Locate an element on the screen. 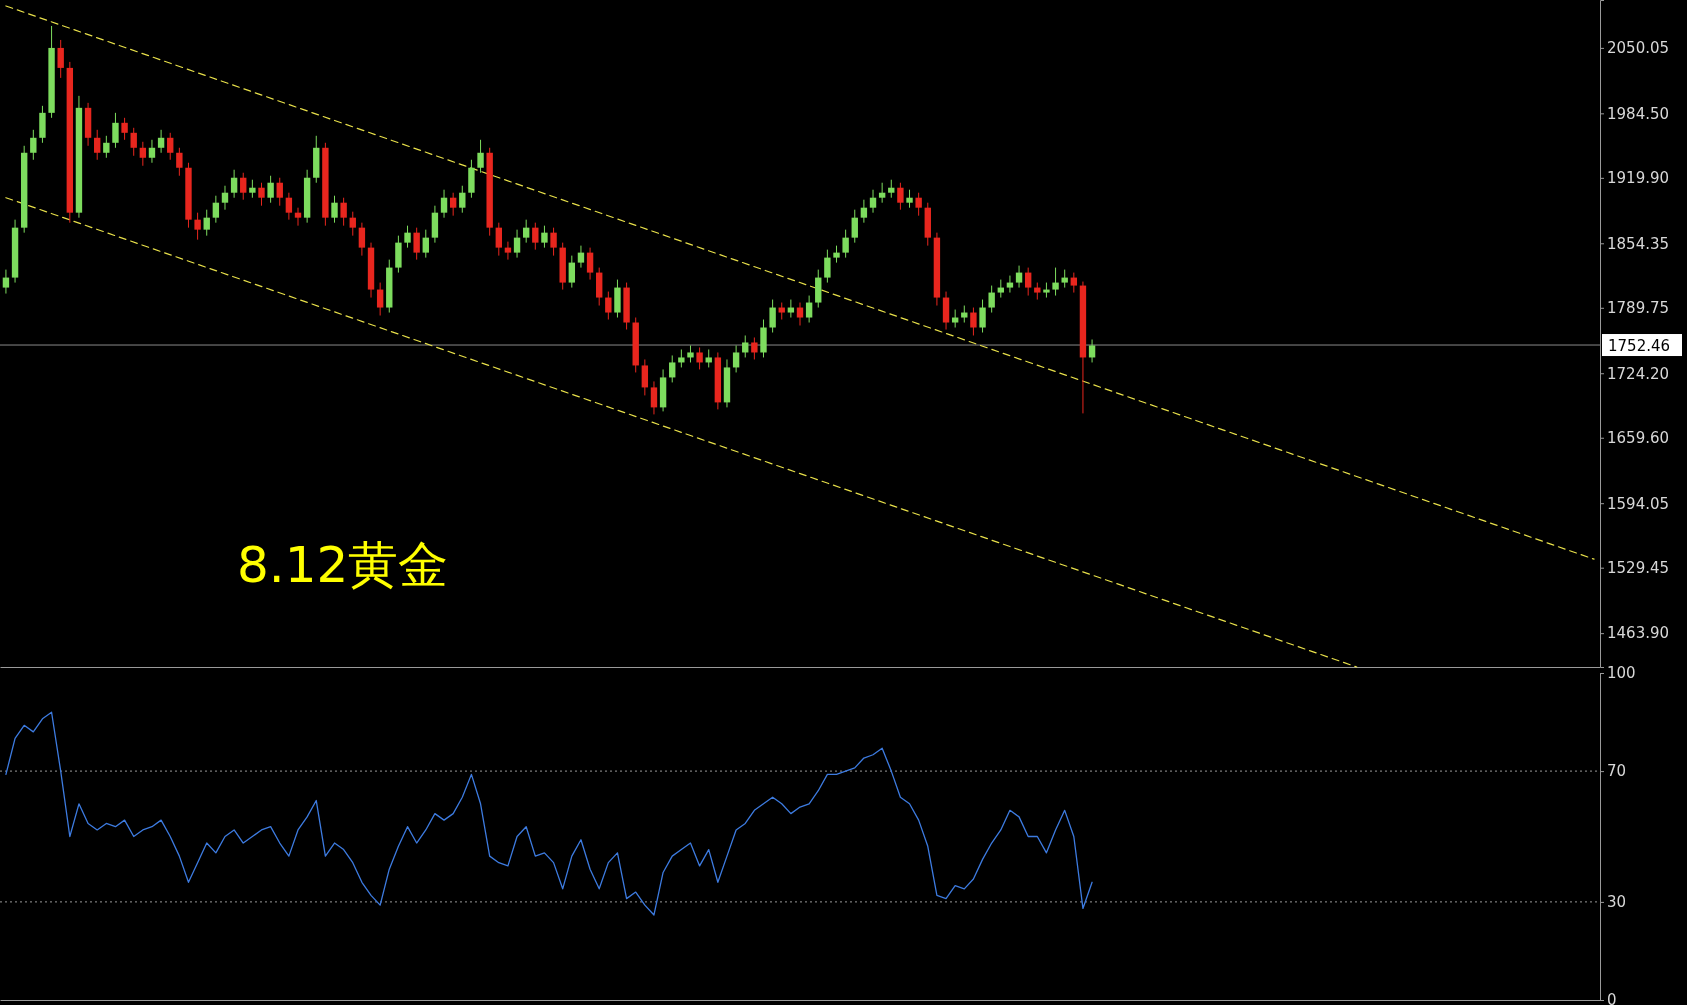  y-tick-label: 0 is located at coordinates (1612, 998).